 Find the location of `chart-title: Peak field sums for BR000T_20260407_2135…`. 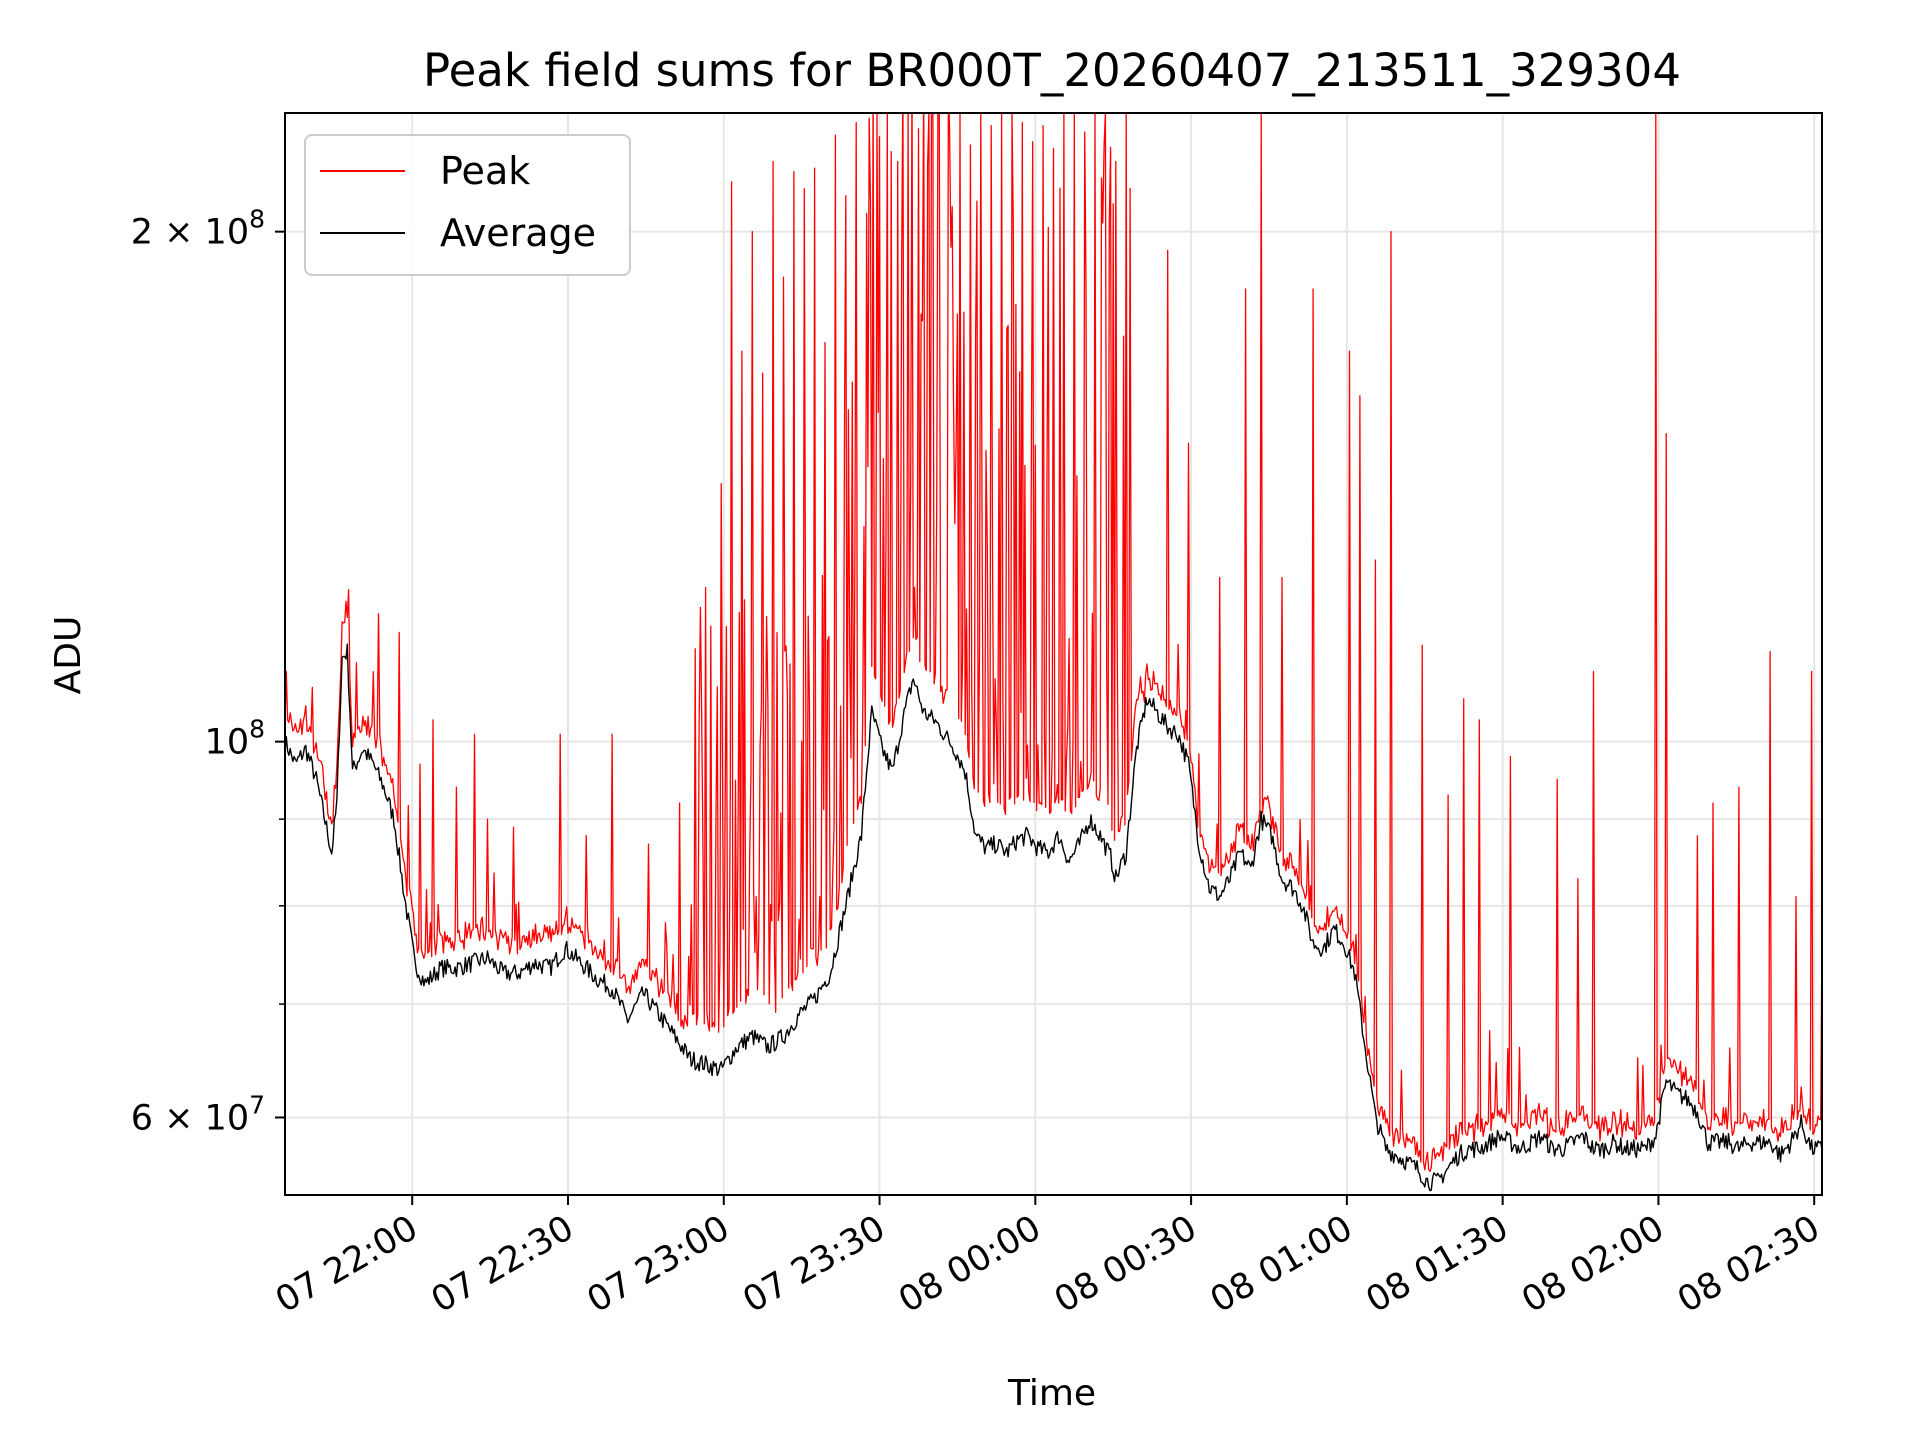

chart-title: Peak field sums for BR000T_20260407_2135… is located at coordinates (1052, 70).